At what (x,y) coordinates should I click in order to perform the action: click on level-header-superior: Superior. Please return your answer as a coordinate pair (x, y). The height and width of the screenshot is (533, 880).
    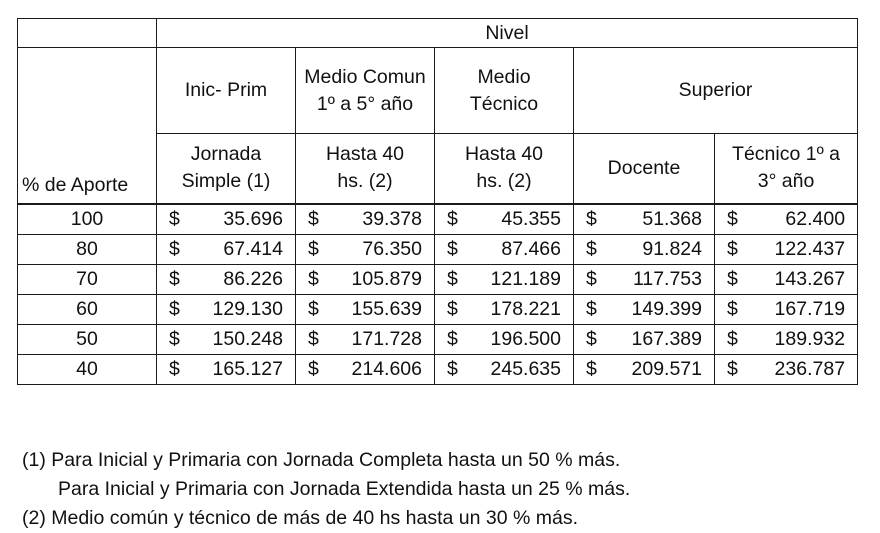
    Looking at the image, I should click on (715, 90).